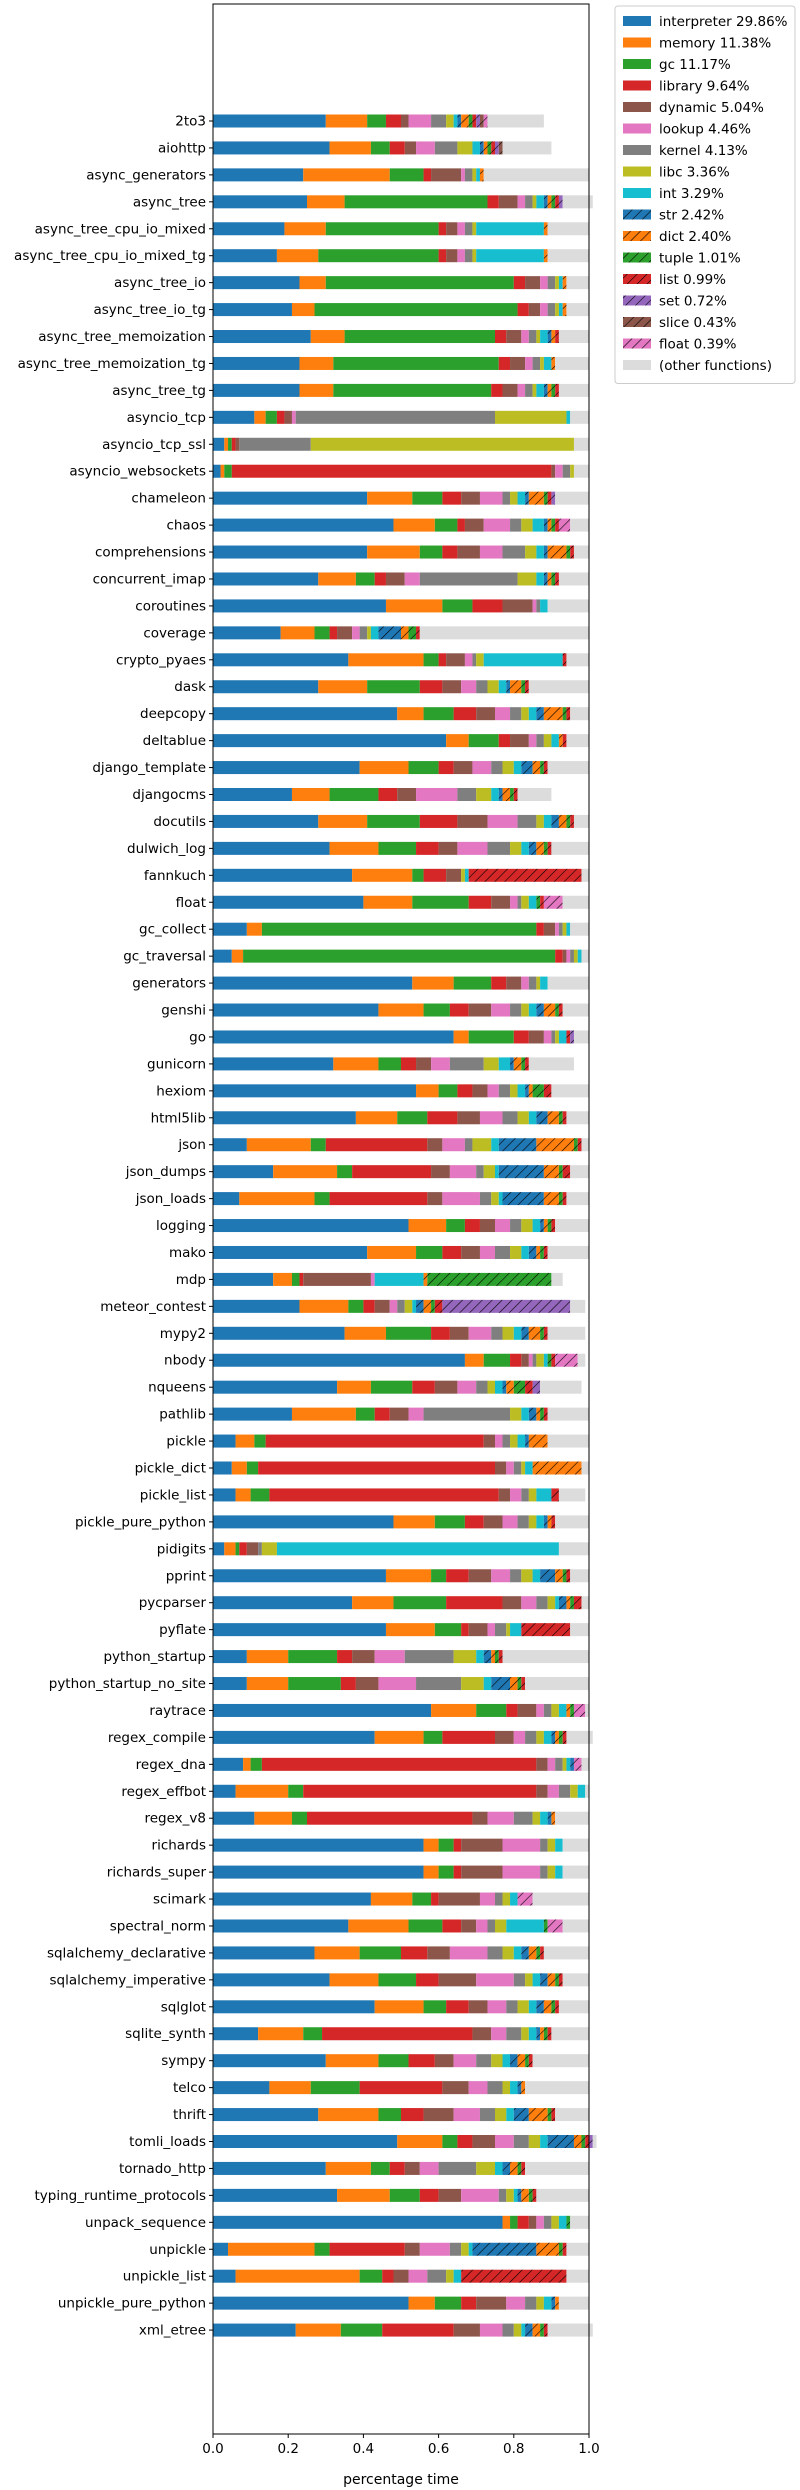  What do you see at coordinates (287, 2449) in the screenshot?
I see `x-tick-label: 0.2` at bounding box center [287, 2449].